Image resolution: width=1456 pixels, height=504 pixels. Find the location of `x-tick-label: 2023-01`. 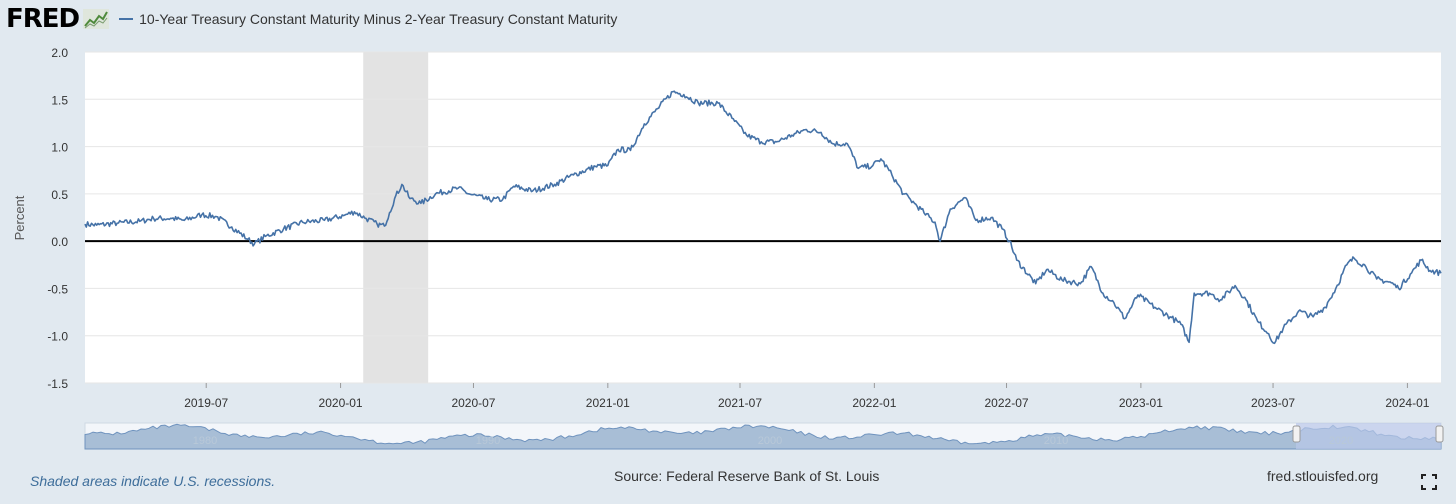

x-tick-label: 2023-01 is located at coordinates (1141, 403).